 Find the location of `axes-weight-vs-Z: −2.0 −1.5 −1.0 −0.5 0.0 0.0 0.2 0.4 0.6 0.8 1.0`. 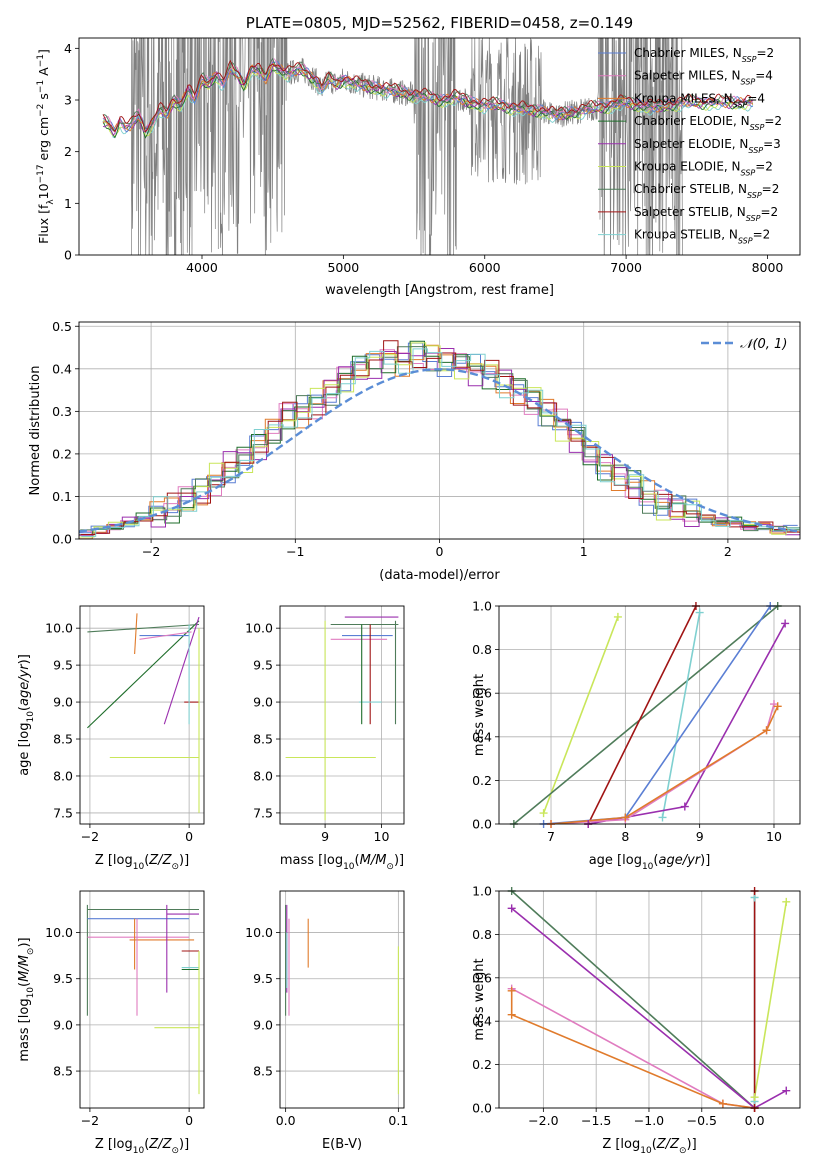

axes-weight-vs-Z: −2.0 −1.5 −1.0 −0.5 0.0 0.0 0.2 0.4 0.6 0.8 1.0 is located at coordinates (636, 1006).